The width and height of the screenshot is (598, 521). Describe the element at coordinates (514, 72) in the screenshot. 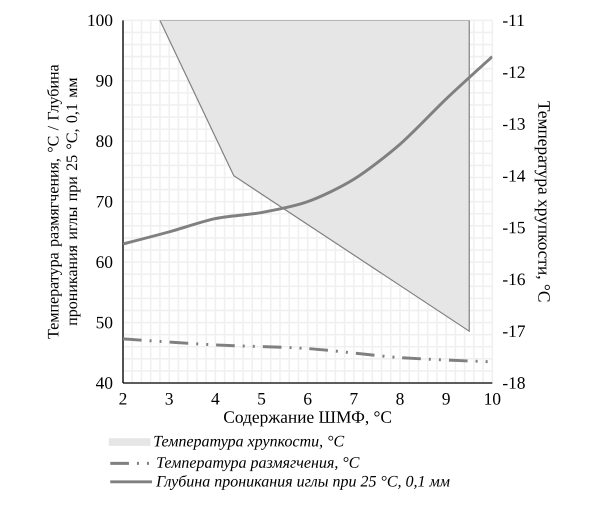

I see `y2-tick-label: -12` at that location.